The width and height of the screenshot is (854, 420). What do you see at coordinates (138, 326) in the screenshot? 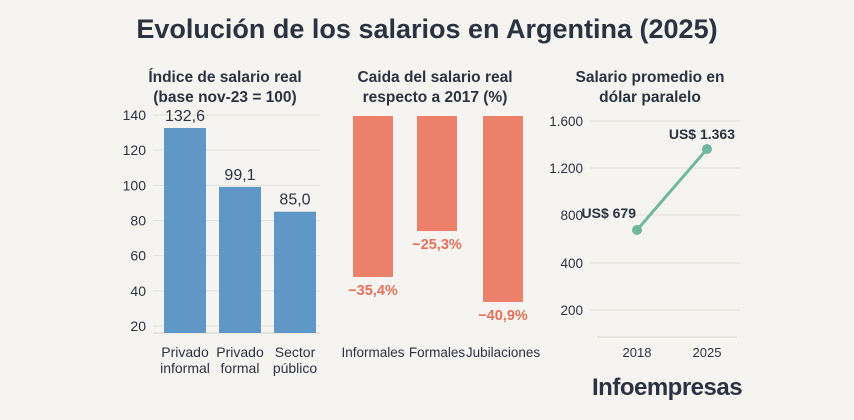
I see `y-tick-label: 20` at bounding box center [138, 326].